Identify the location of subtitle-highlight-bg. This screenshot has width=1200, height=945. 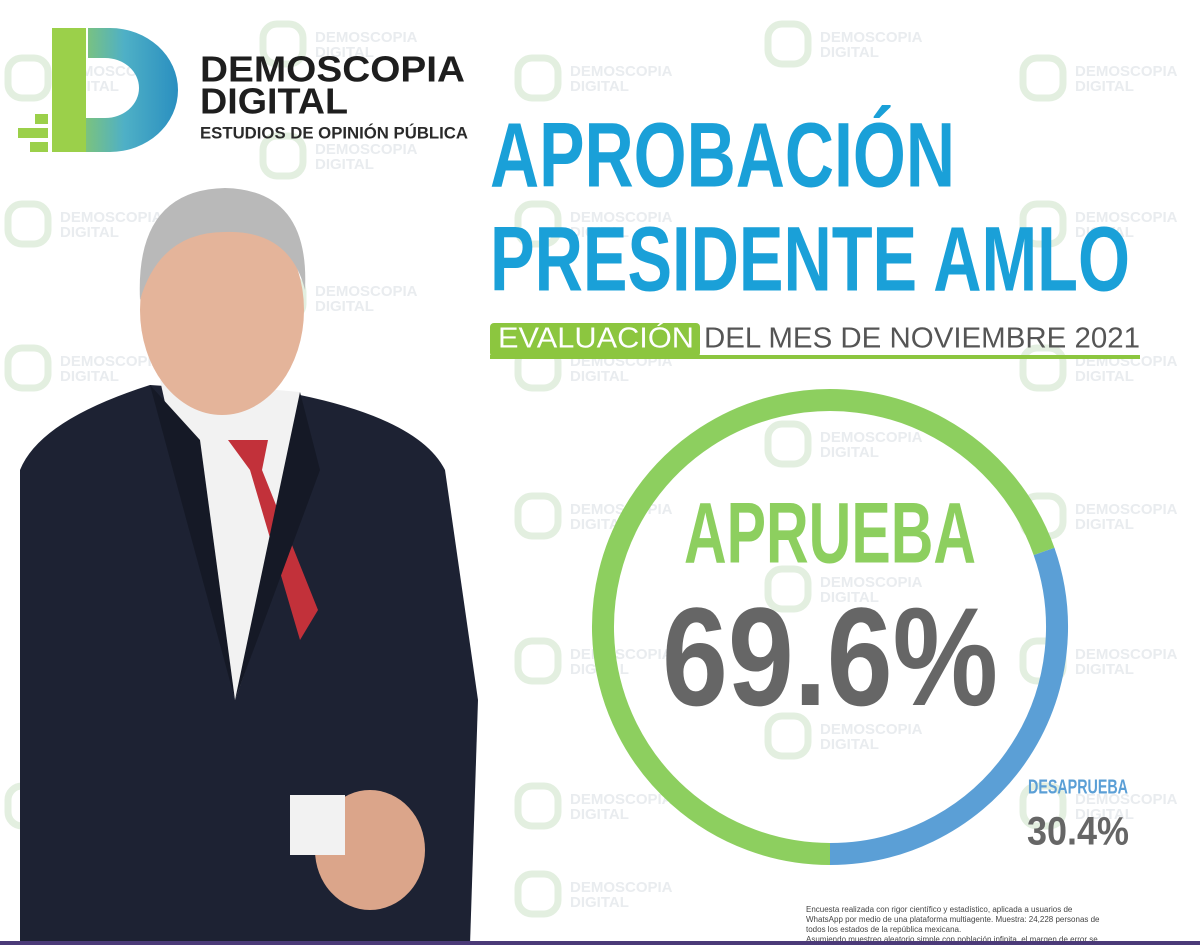
(595, 340).